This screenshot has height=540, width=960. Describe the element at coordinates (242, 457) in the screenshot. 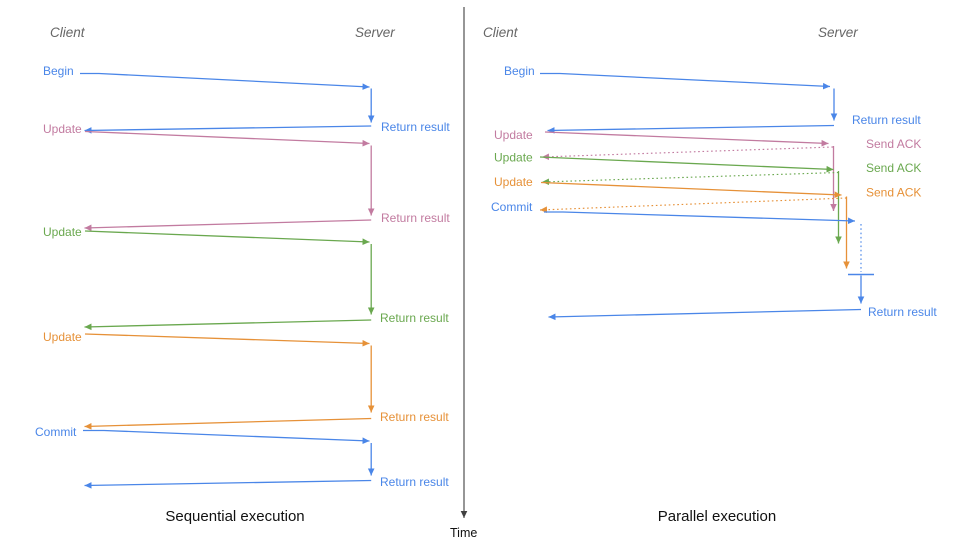

I see `sequential-step-commit: Commit Return result` at that location.